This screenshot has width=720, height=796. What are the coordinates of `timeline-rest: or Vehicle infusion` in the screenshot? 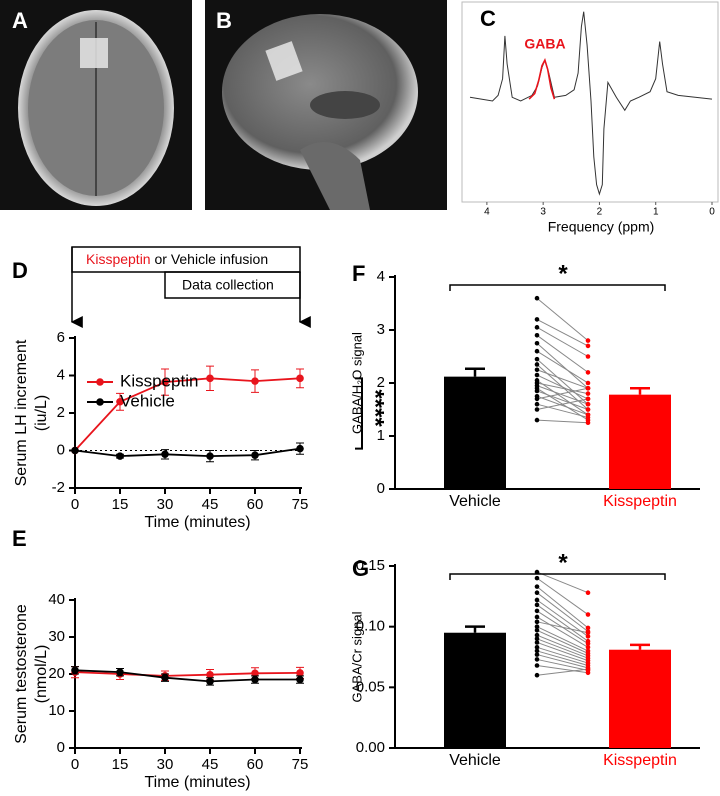 It's located at (211, 259).